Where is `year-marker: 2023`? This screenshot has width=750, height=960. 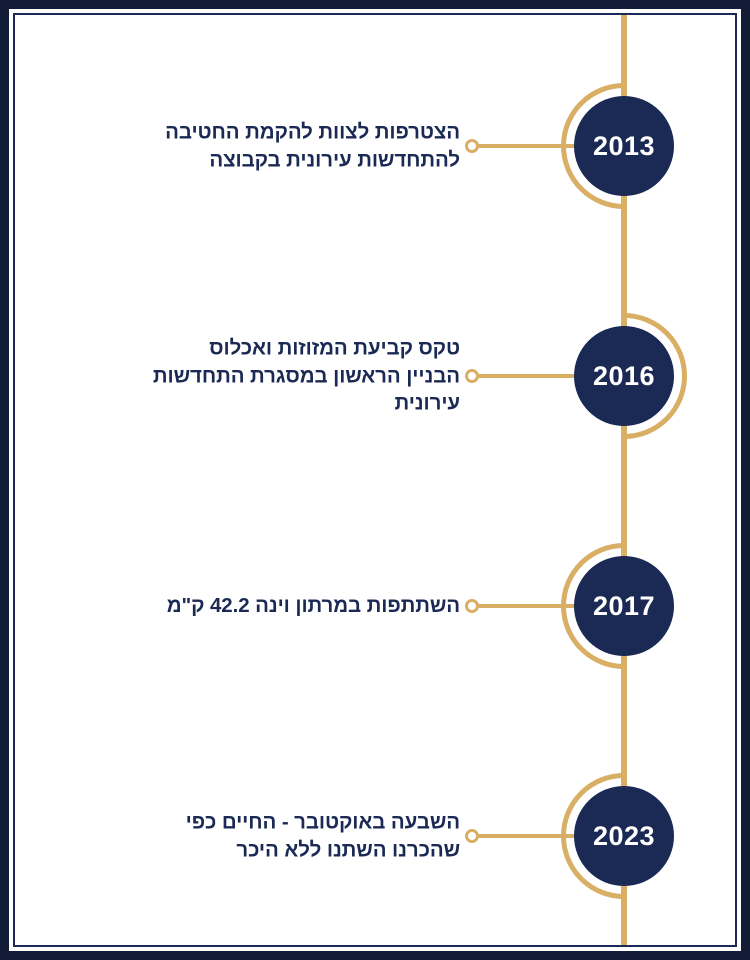 year-marker: 2023 is located at coordinates (624, 836).